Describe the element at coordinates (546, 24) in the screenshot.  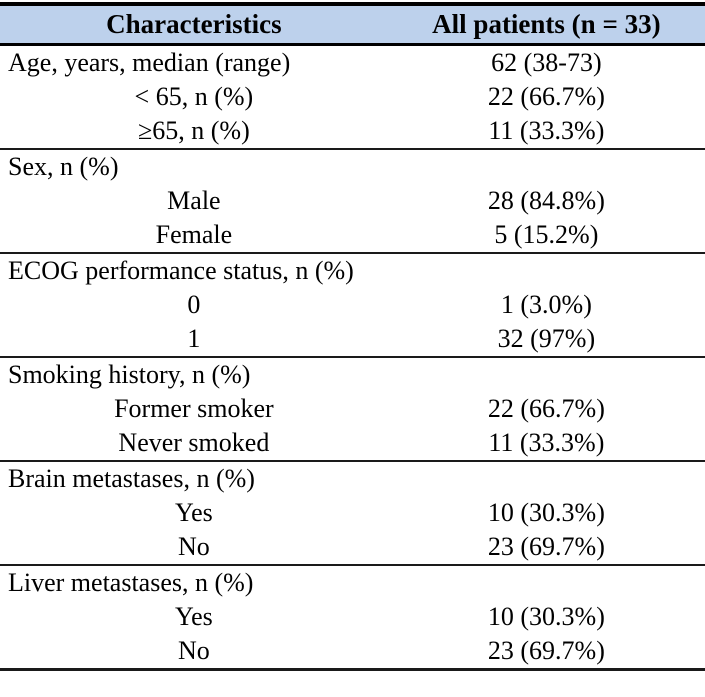
I see `header-all-patients: All patients (n = 33)` at that location.